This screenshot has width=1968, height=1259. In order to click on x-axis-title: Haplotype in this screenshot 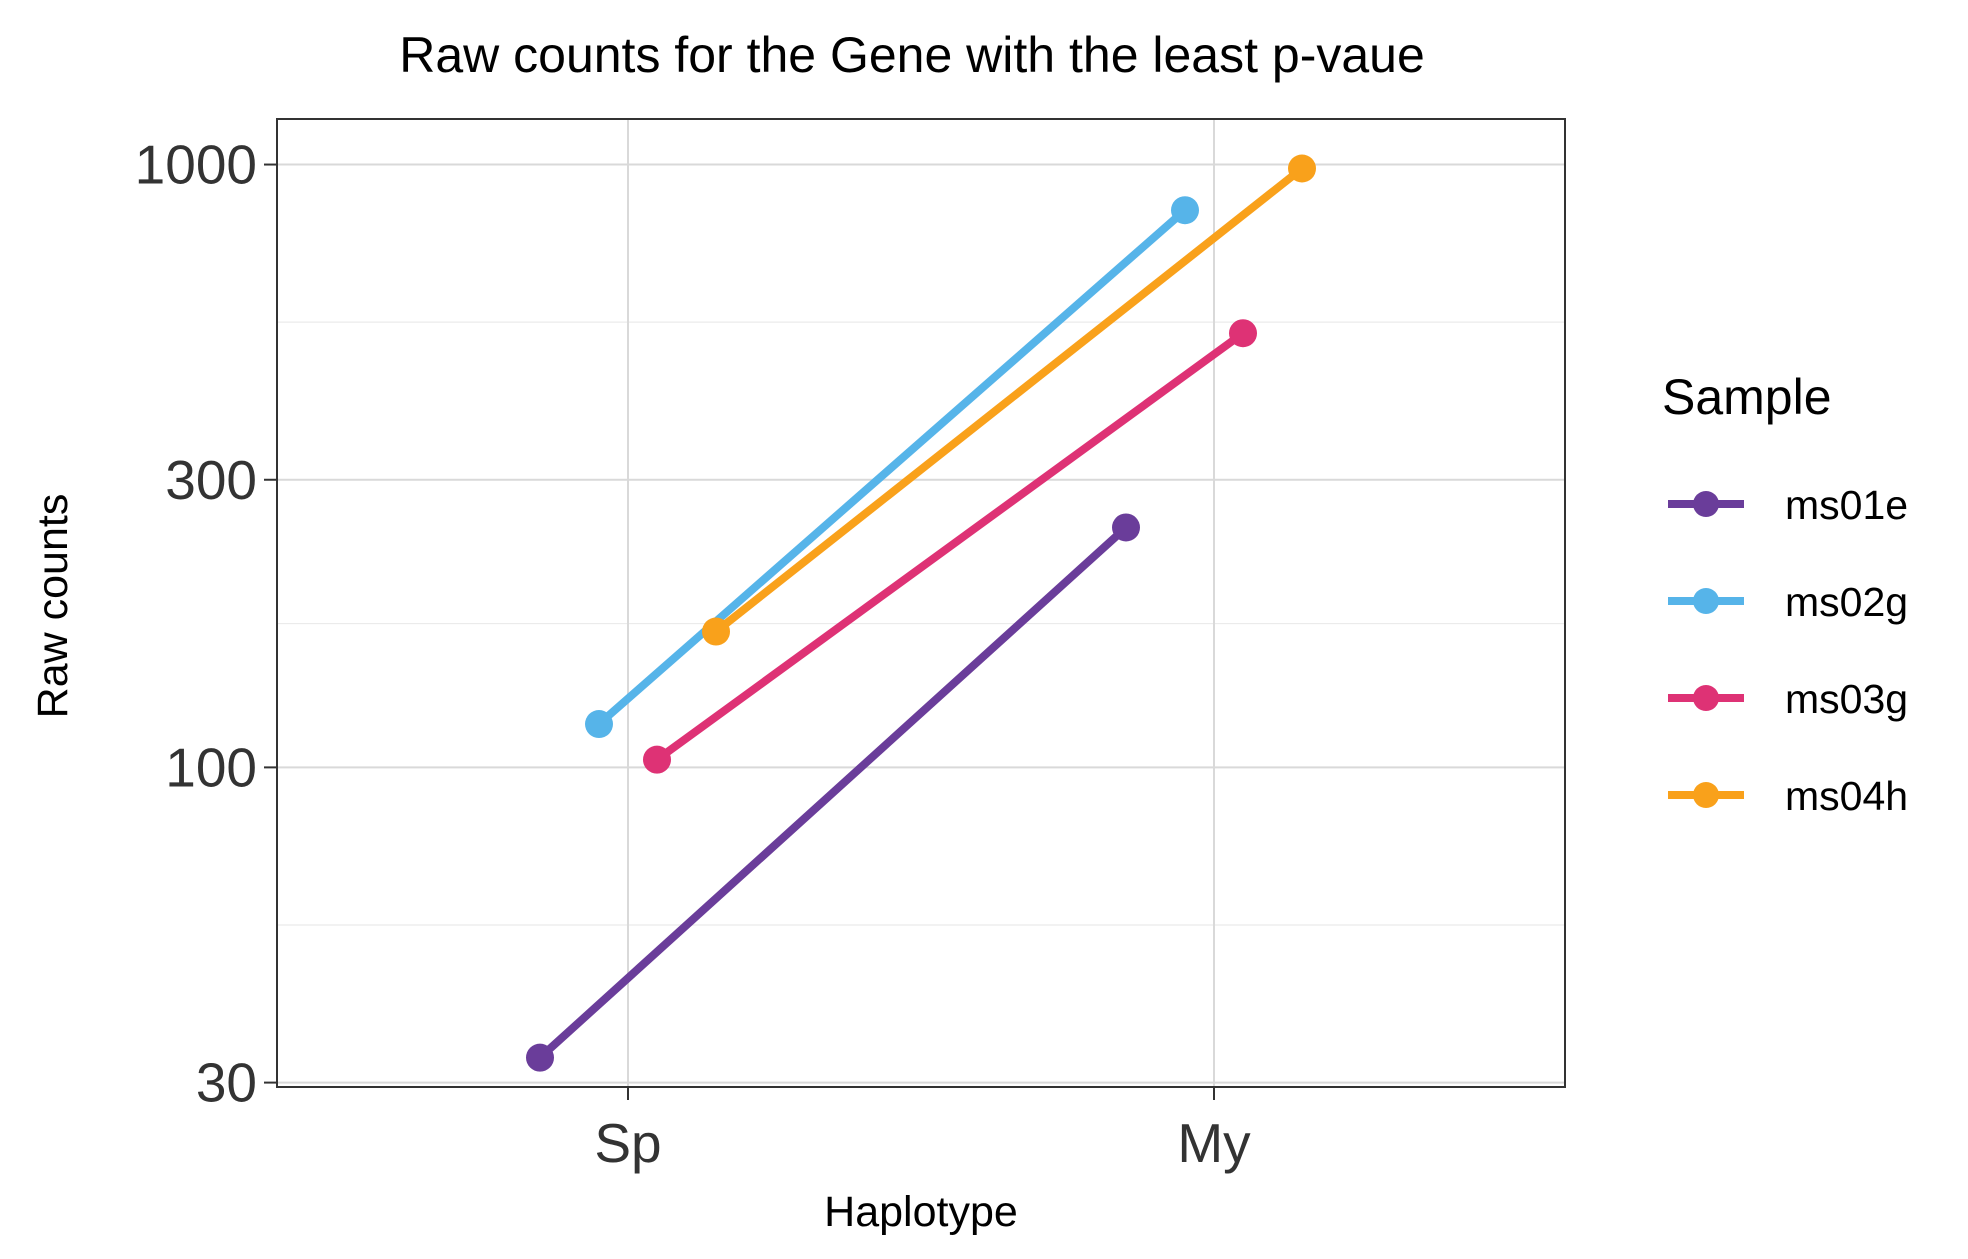, I will do `click(921, 1212)`.